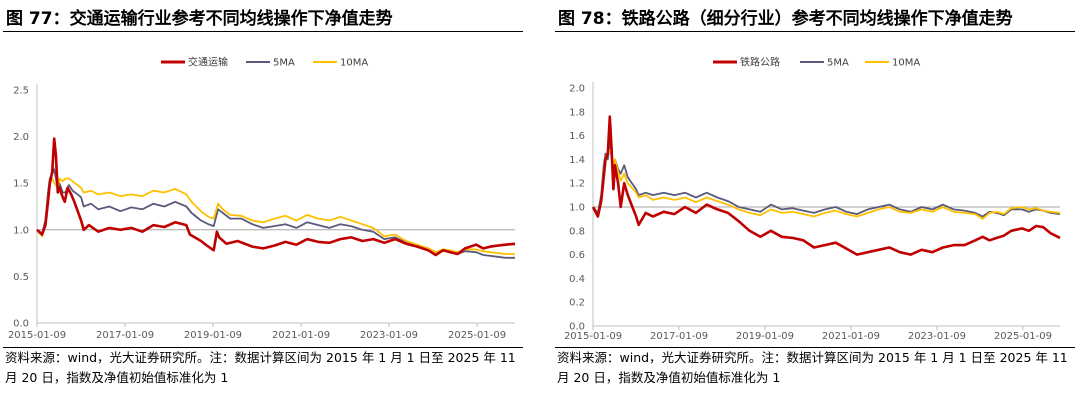  Describe the element at coordinates (785, 19) in the screenshot. I see `figure-title: 图 78：铁路公路（细分行业）参考不同均线操作下净值走势` at that location.